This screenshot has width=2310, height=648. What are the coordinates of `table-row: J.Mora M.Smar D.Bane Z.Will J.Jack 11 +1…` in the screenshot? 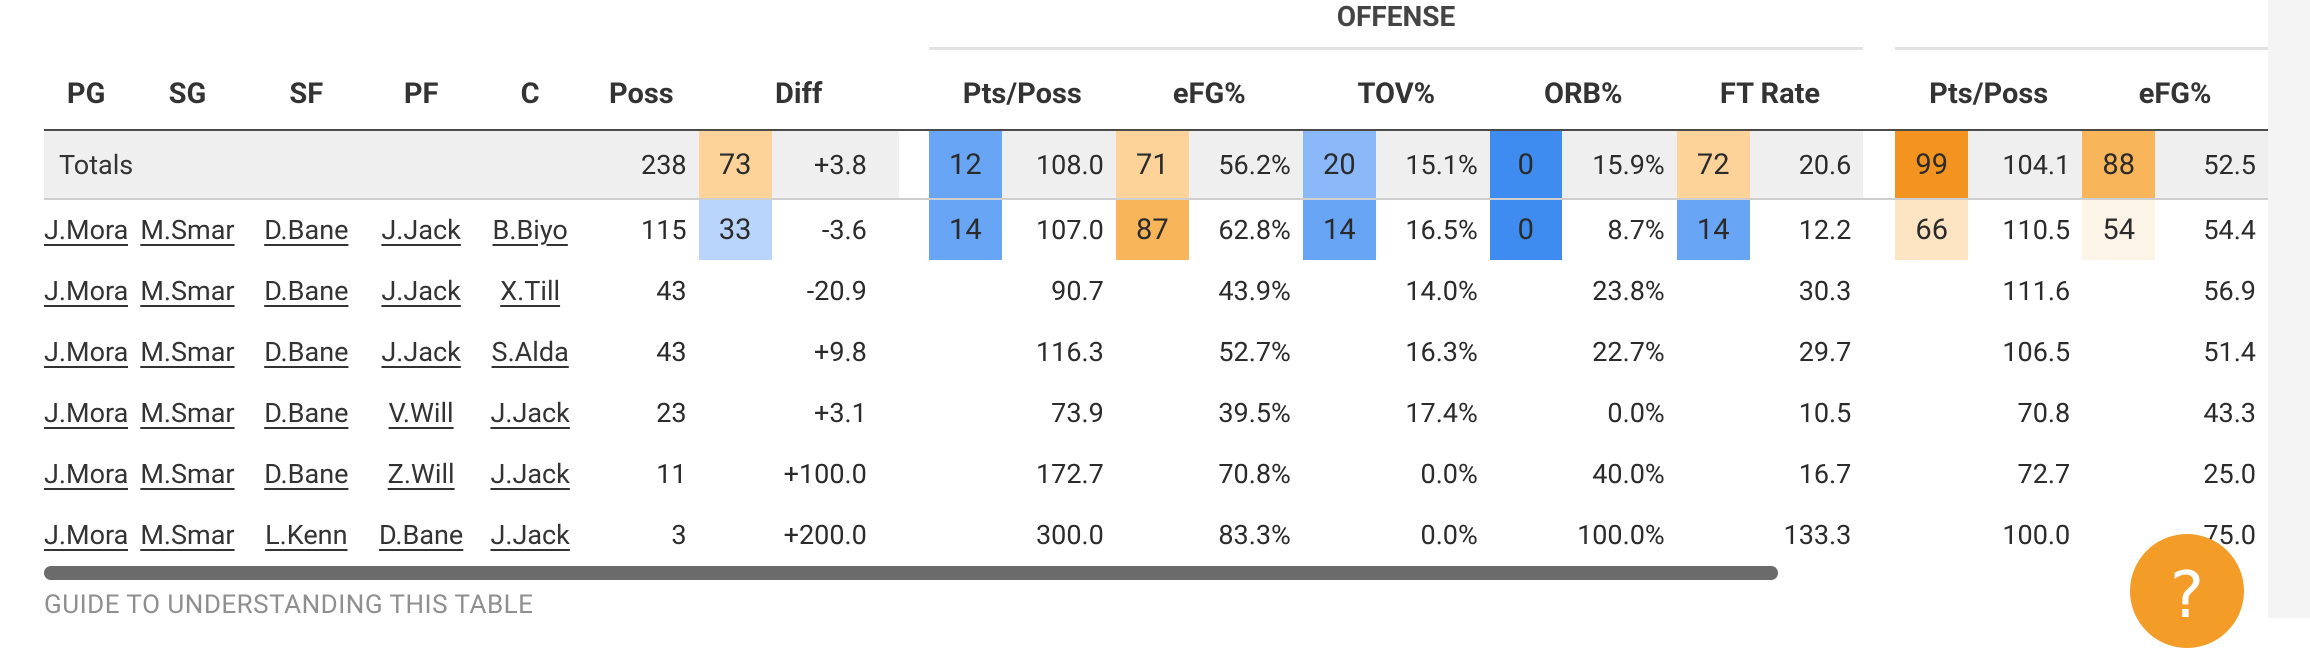 It's located at (1156, 473).